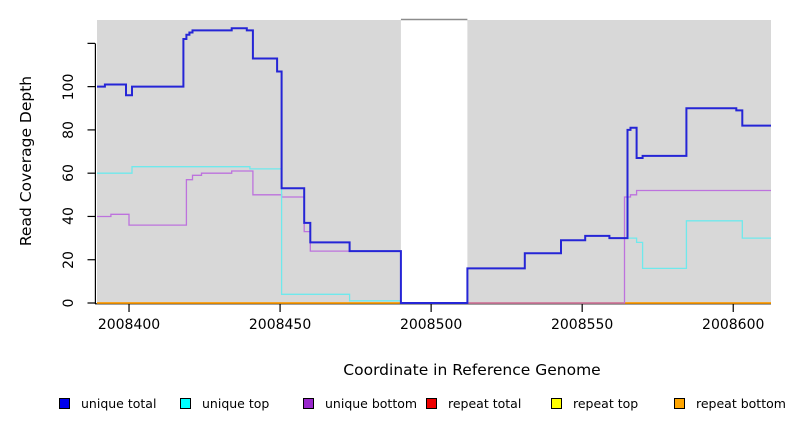 The height and width of the screenshot is (432, 792). What do you see at coordinates (64, 403) in the screenshot?
I see `unique-total-swatch-icon` at bounding box center [64, 403].